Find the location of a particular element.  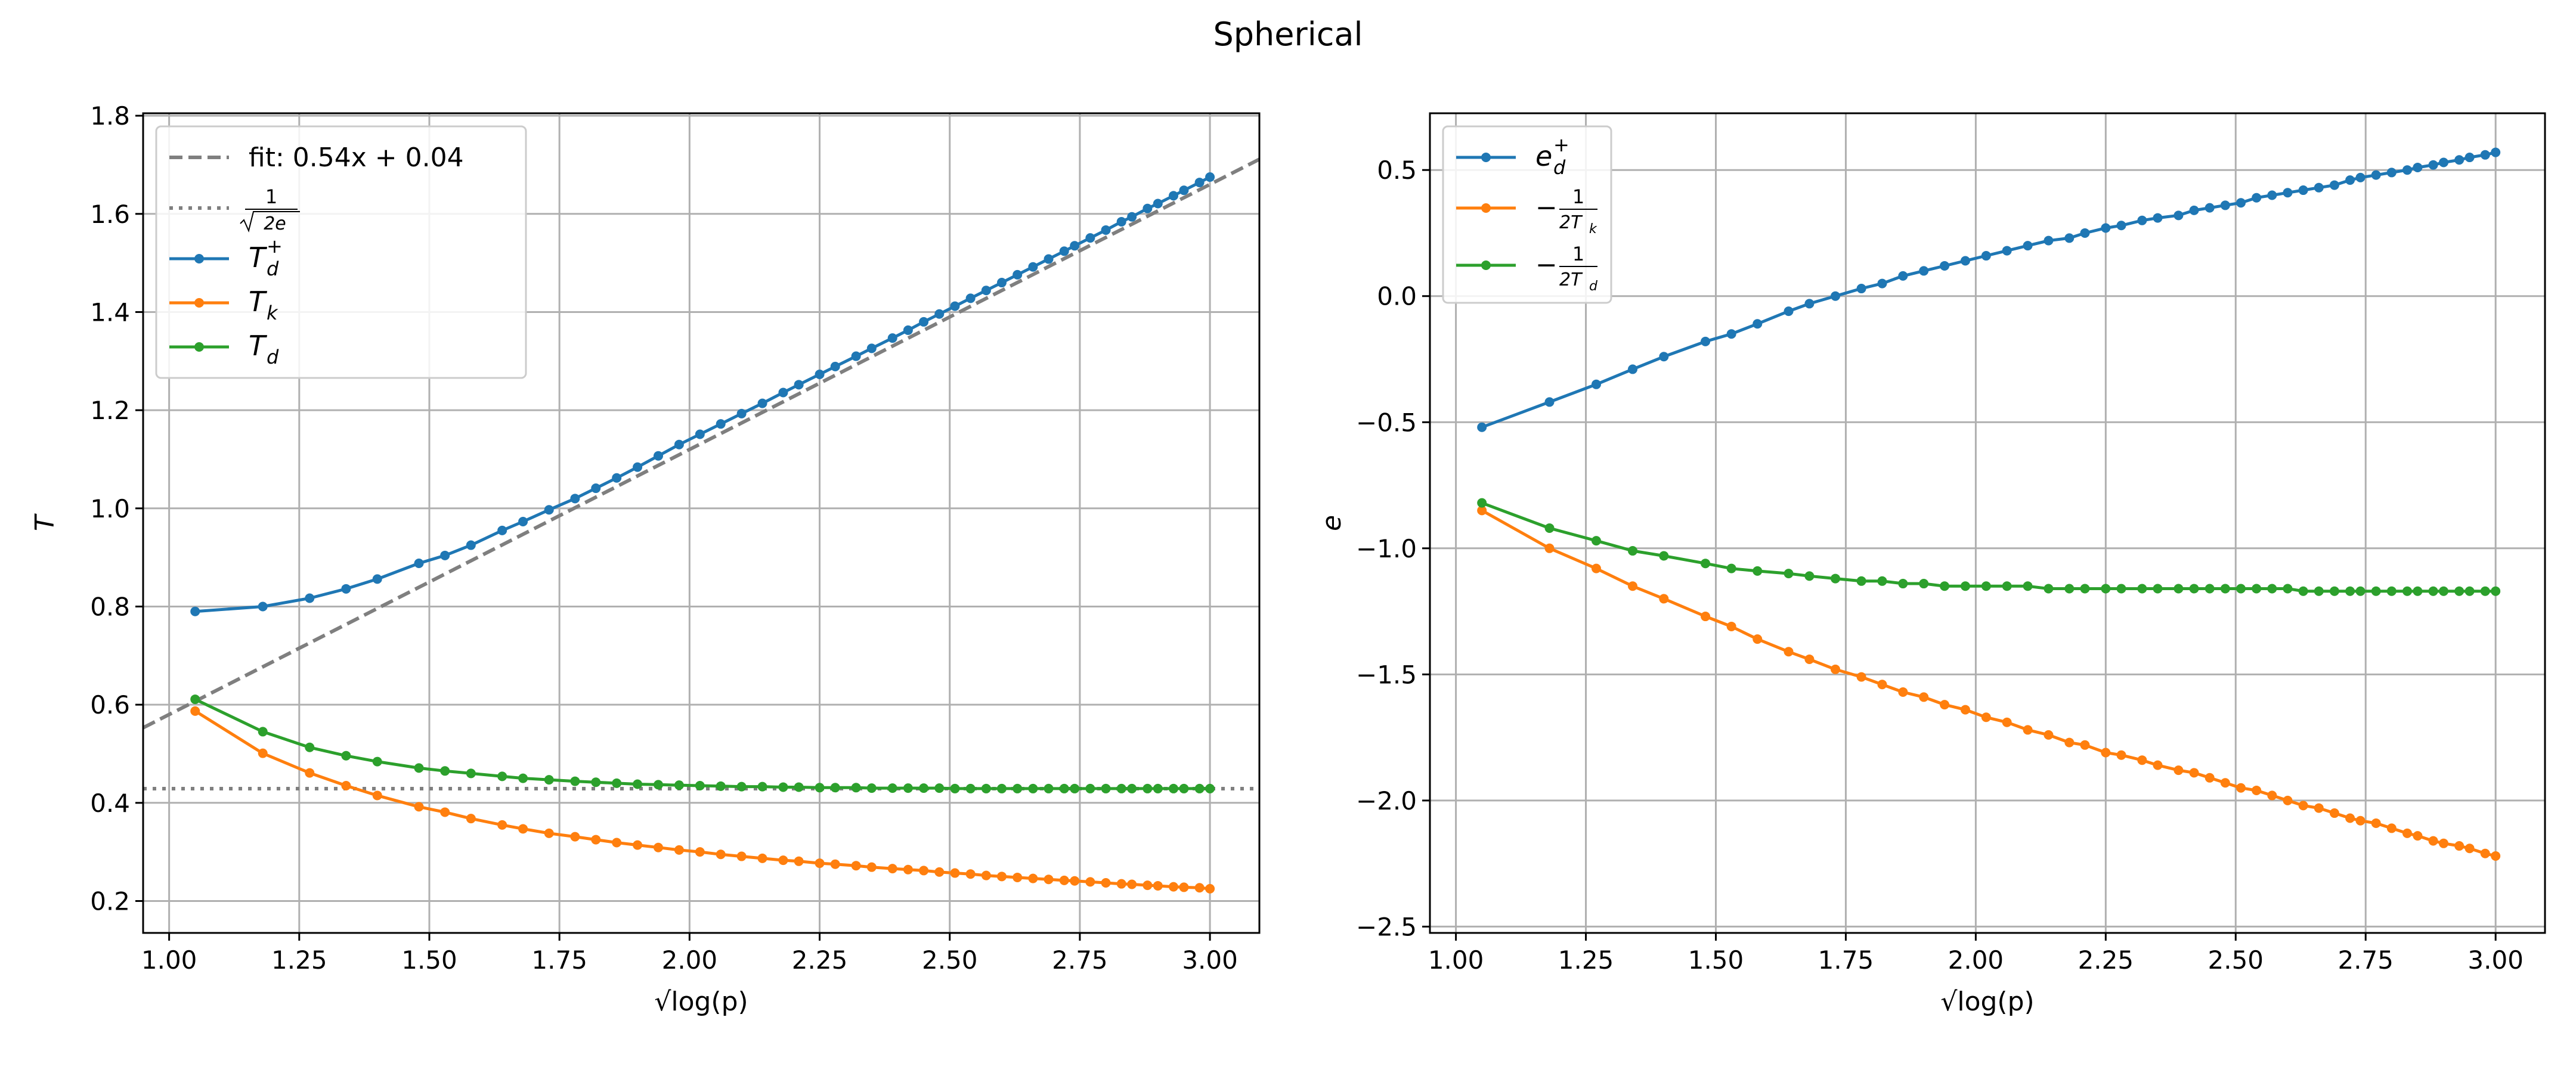

y-tick-label: −2.5 is located at coordinates (1387, 926).